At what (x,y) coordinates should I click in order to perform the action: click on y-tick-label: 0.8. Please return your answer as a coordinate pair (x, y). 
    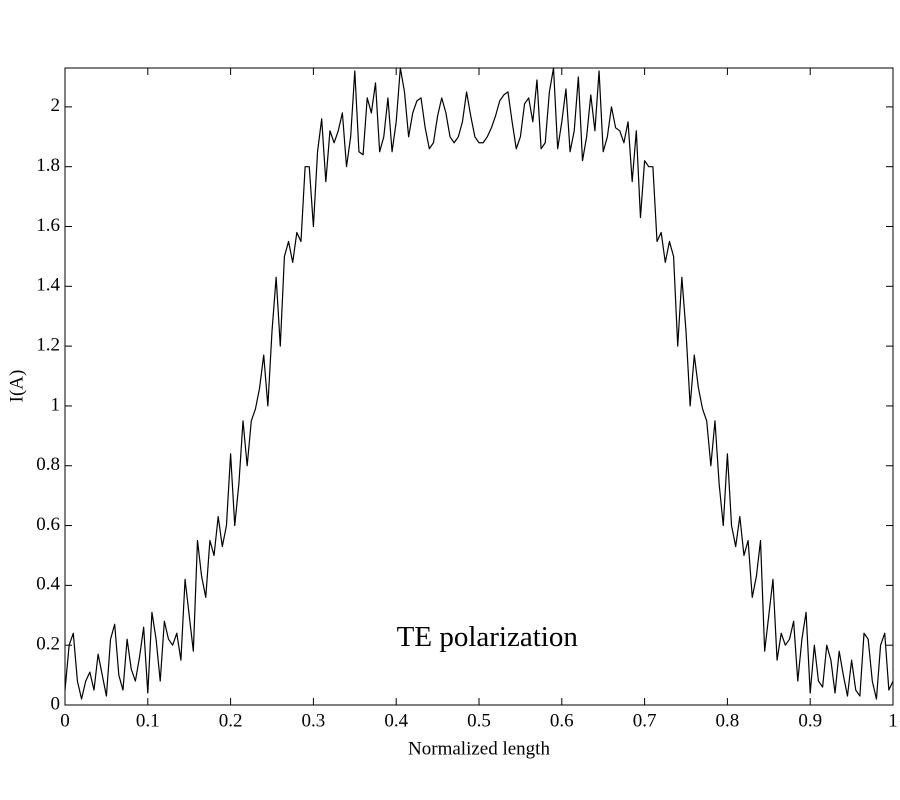
    Looking at the image, I should click on (48, 464).